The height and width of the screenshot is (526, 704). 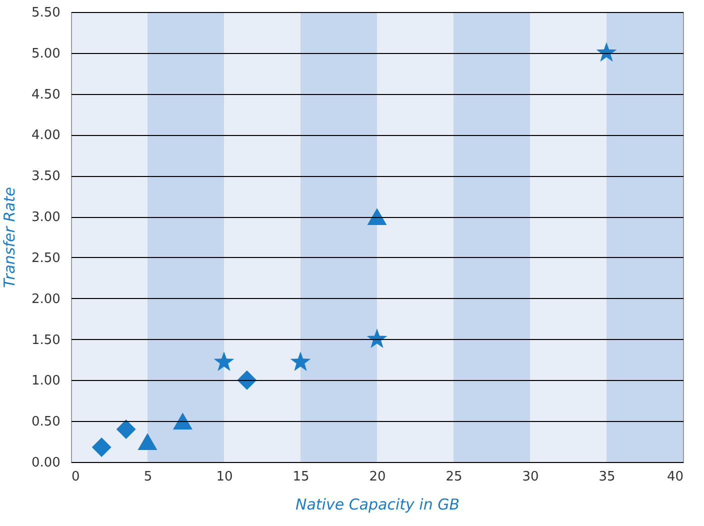 What do you see at coordinates (530, 477) in the screenshot?
I see `x-tick-label: 30` at bounding box center [530, 477].